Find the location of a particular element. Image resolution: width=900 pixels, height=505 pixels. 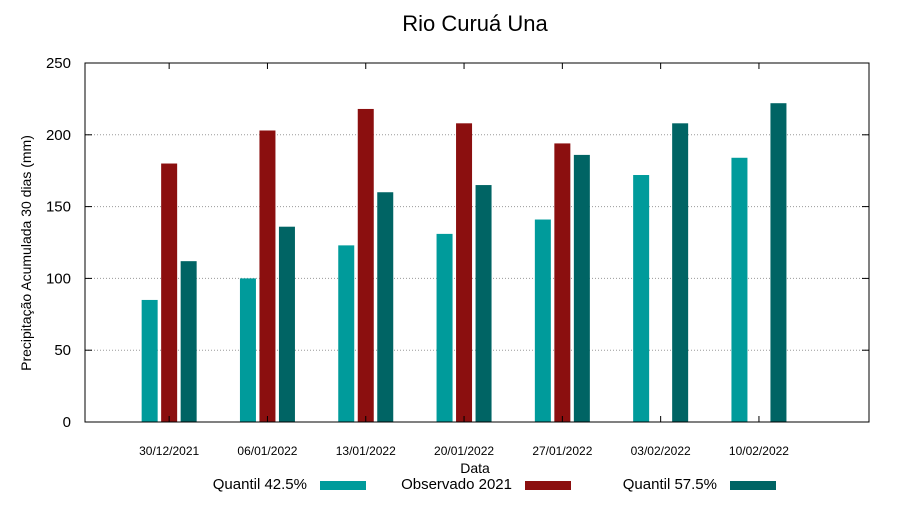

y-tick-label: 200 is located at coordinates (58, 135).